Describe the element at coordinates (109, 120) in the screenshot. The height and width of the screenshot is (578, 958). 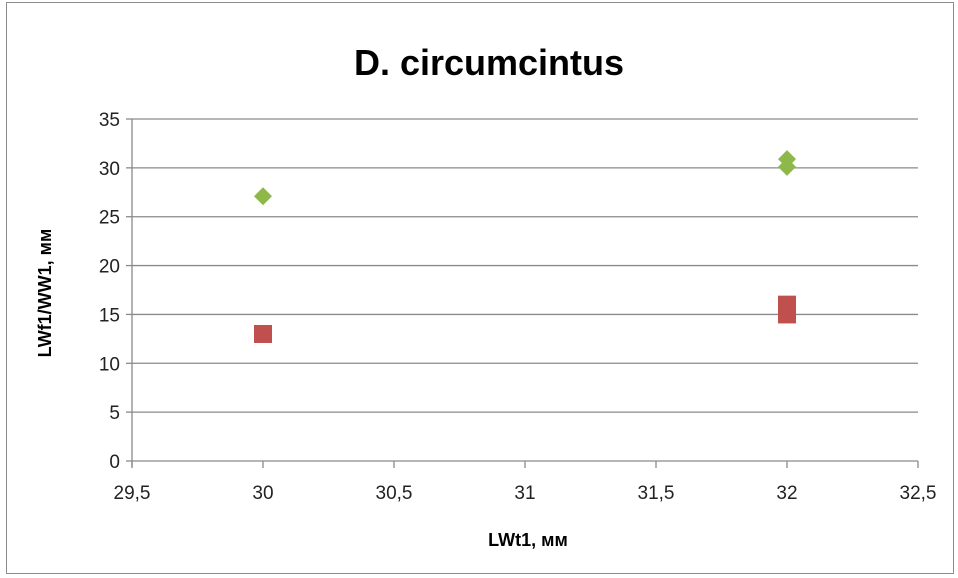
I see `y-tick-label: 35` at that location.